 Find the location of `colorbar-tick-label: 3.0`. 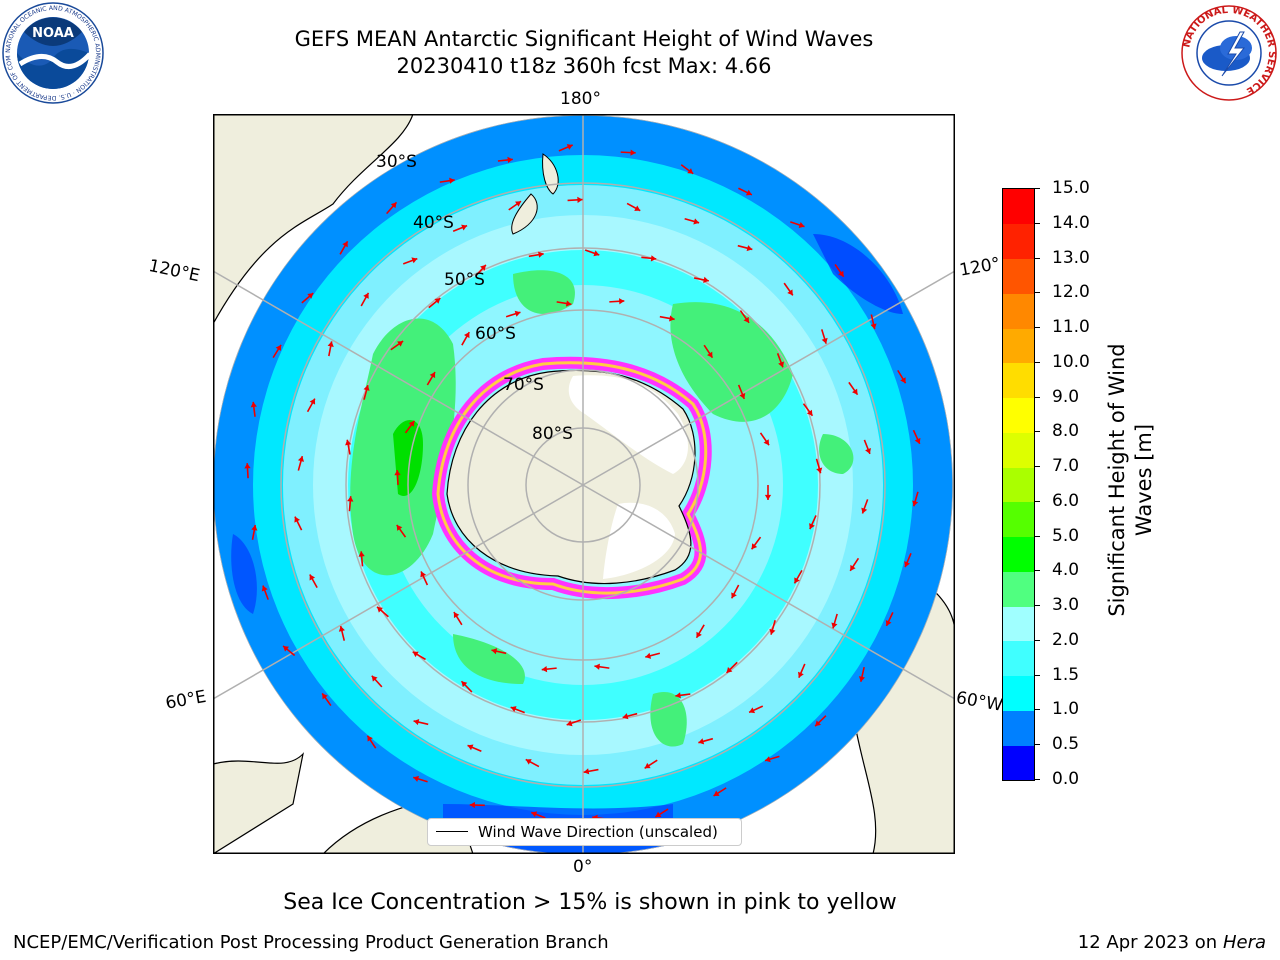

colorbar-tick-label: 3.0 is located at coordinates (1066, 605).